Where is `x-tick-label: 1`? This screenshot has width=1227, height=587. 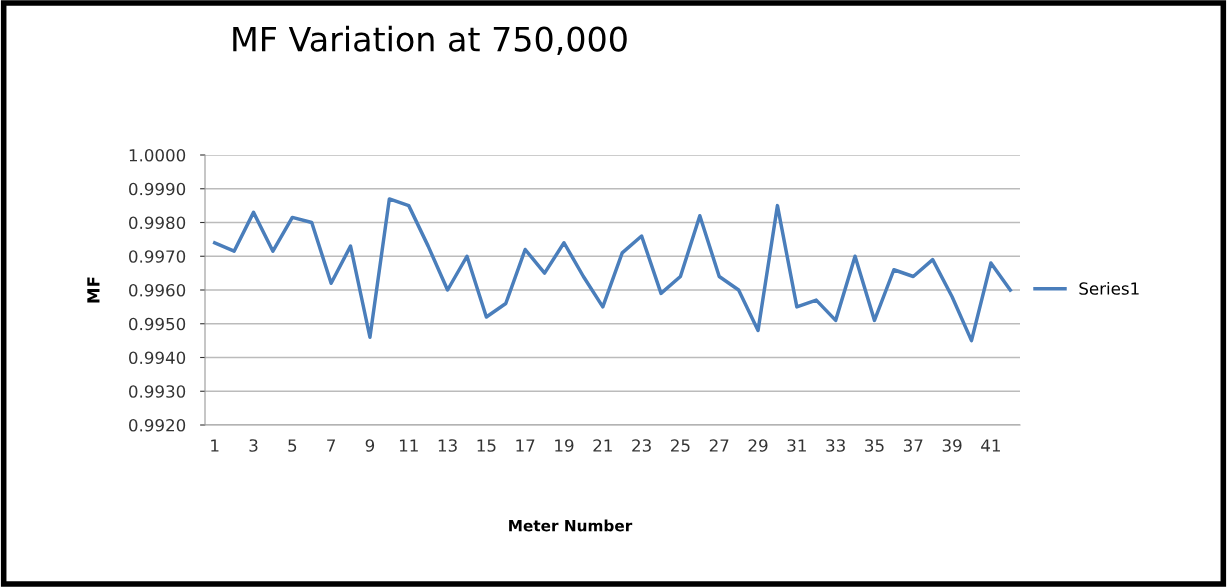 x-tick-label: 1 is located at coordinates (215, 445).